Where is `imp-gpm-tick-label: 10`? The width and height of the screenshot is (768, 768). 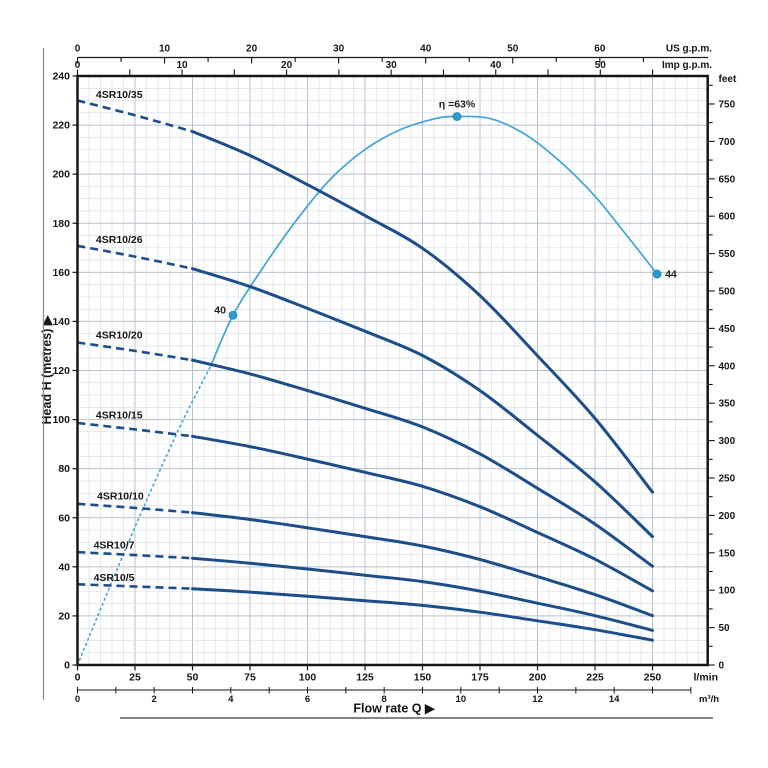 imp-gpm-tick-label: 10 is located at coordinates (182, 65).